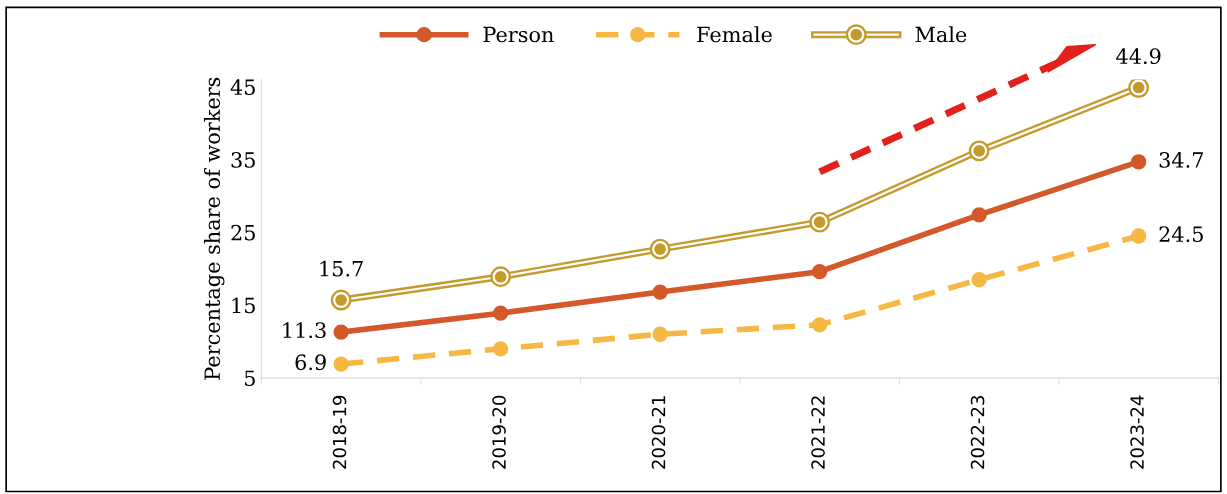 Image resolution: width=1227 pixels, height=494 pixels. Describe the element at coordinates (243, 305) in the screenshot. I see `y-tick-label: 15` at that location.